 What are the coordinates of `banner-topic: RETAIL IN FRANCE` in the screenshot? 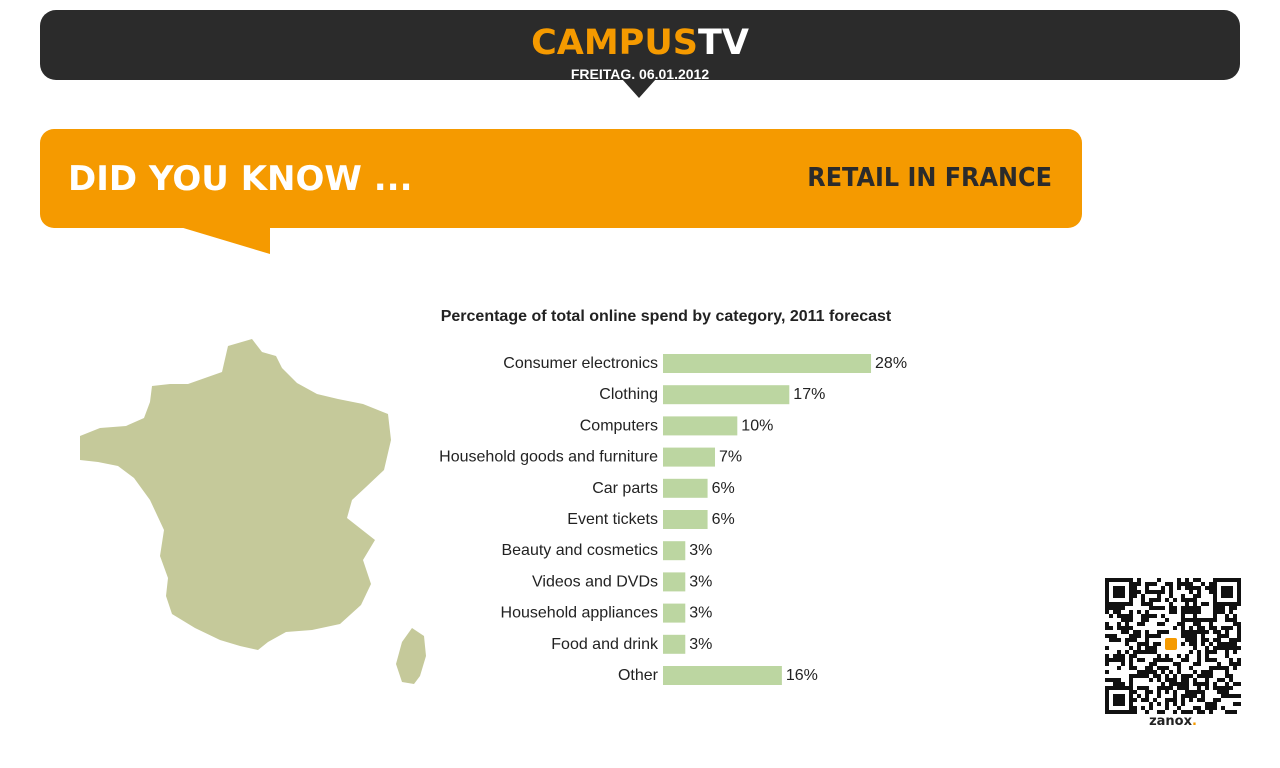 It's located at (929, 178).